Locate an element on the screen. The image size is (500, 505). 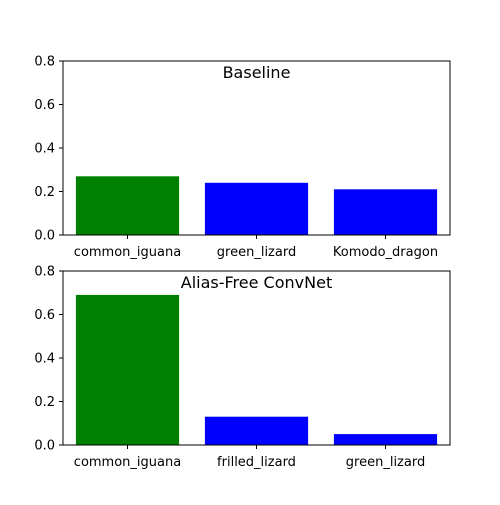
chart-title: Baseline is located at coordinates (257, 72).